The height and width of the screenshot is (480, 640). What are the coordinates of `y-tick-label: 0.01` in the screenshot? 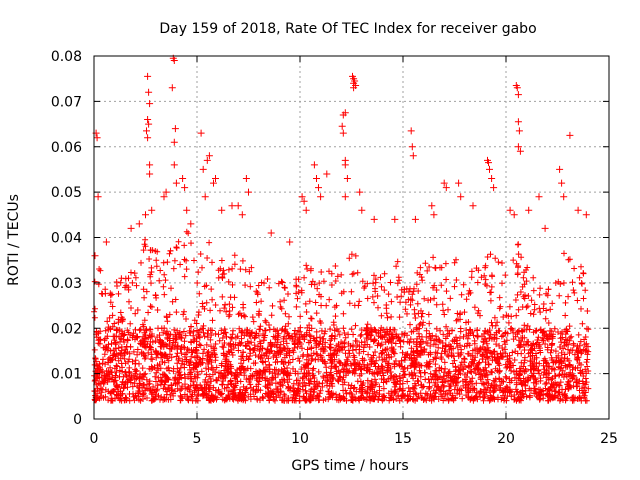 It's located at (66, 375).